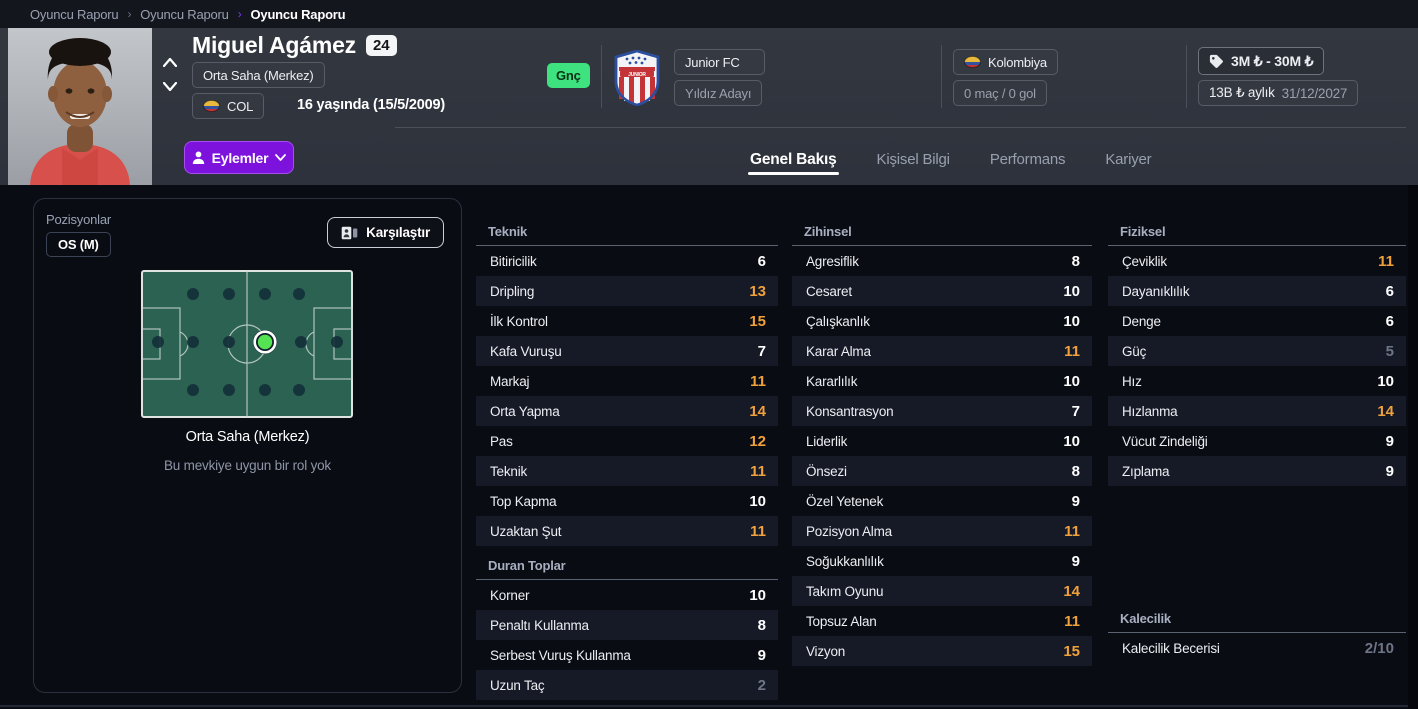  I want to click on attribute-value: 12, so click(757, 441).